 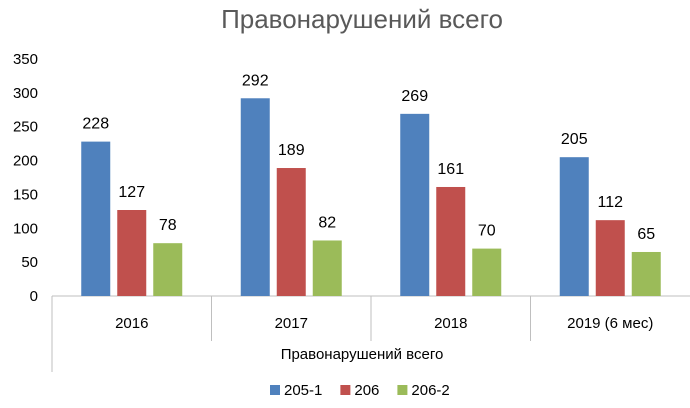 I want to click on data-label: 82, so click(x=327, y=222).